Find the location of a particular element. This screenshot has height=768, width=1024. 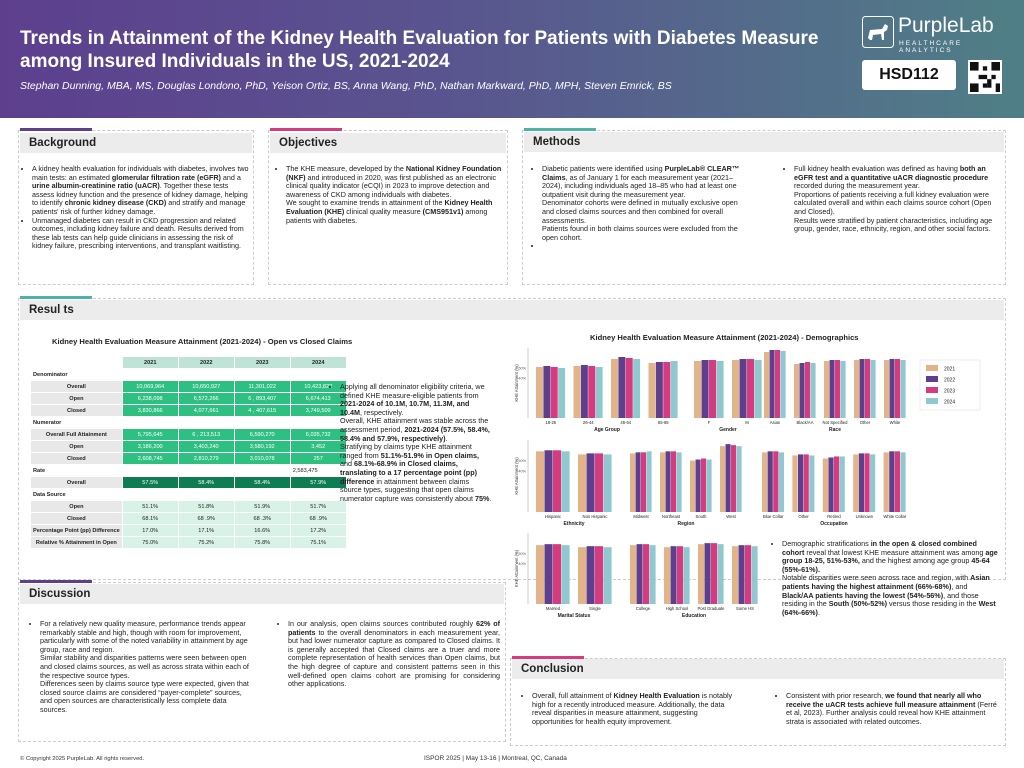

x-tick-label: Married is located at coordinates (553, 608).